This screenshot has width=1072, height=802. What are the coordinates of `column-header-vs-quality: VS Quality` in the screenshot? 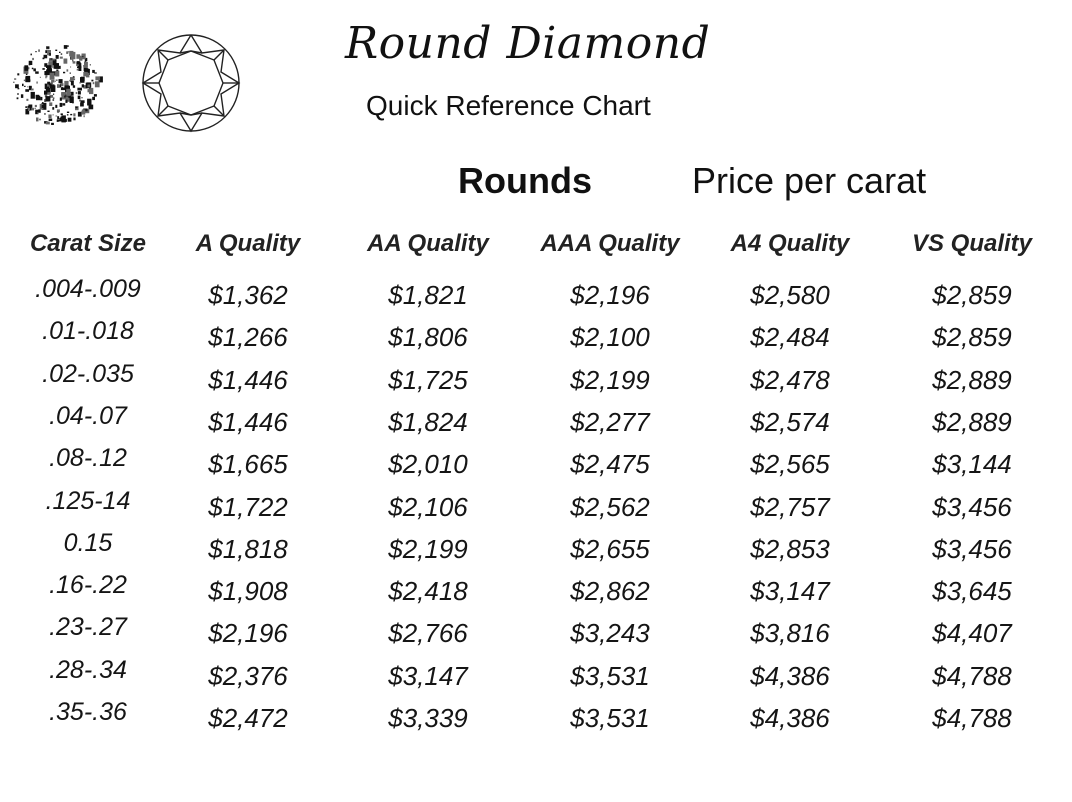 It's located at (972, 243).